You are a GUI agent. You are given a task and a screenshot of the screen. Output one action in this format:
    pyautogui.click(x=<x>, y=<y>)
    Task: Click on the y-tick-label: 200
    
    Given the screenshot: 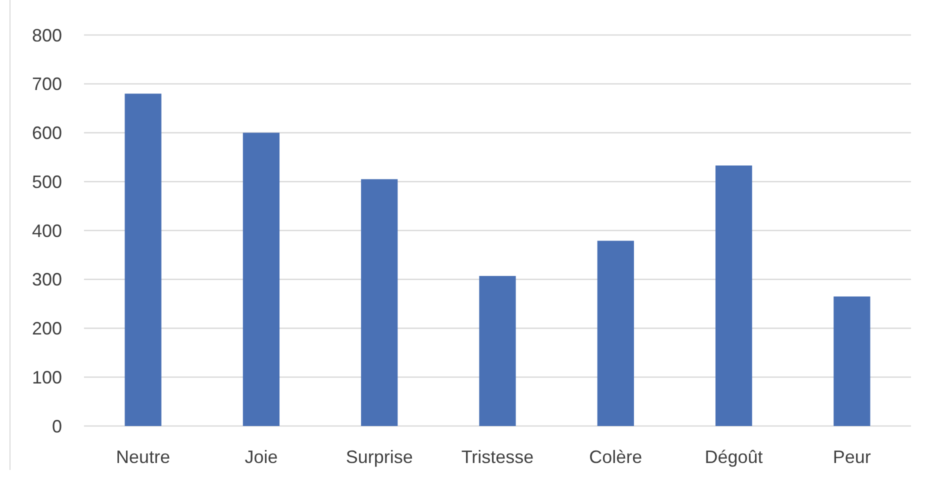 What is the action you would take?
    pyautogui.click(x=47, y=328)
    